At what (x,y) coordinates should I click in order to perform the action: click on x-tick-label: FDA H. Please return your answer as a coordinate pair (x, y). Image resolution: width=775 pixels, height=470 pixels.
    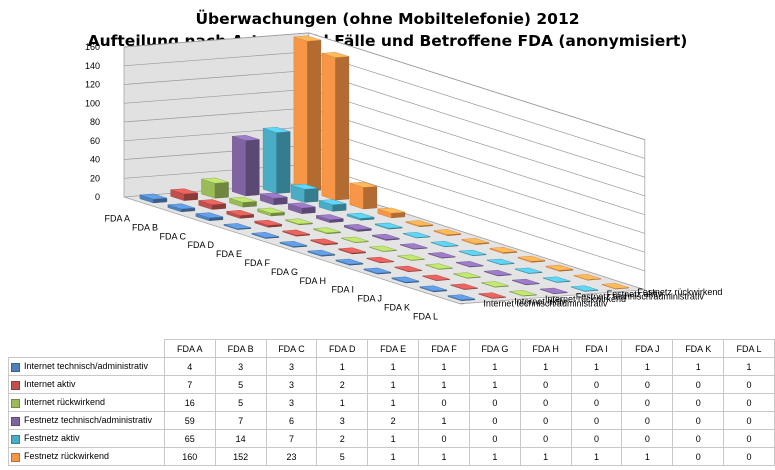
    Looking at the image, I should click on (312, 281).